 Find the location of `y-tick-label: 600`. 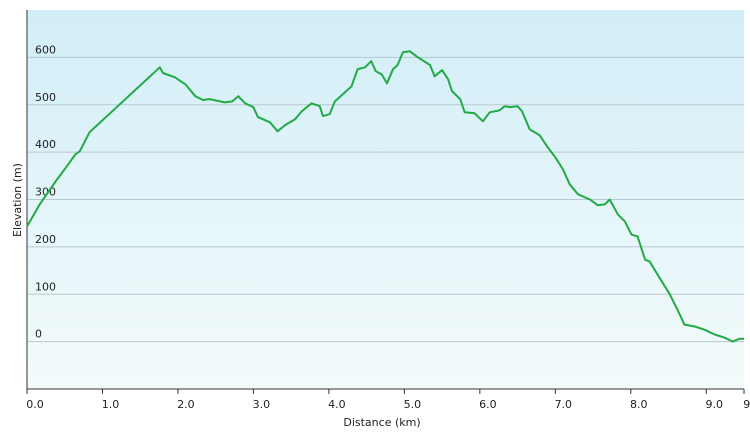

y-tick-label: 600 is located at coordinates (45, 49).